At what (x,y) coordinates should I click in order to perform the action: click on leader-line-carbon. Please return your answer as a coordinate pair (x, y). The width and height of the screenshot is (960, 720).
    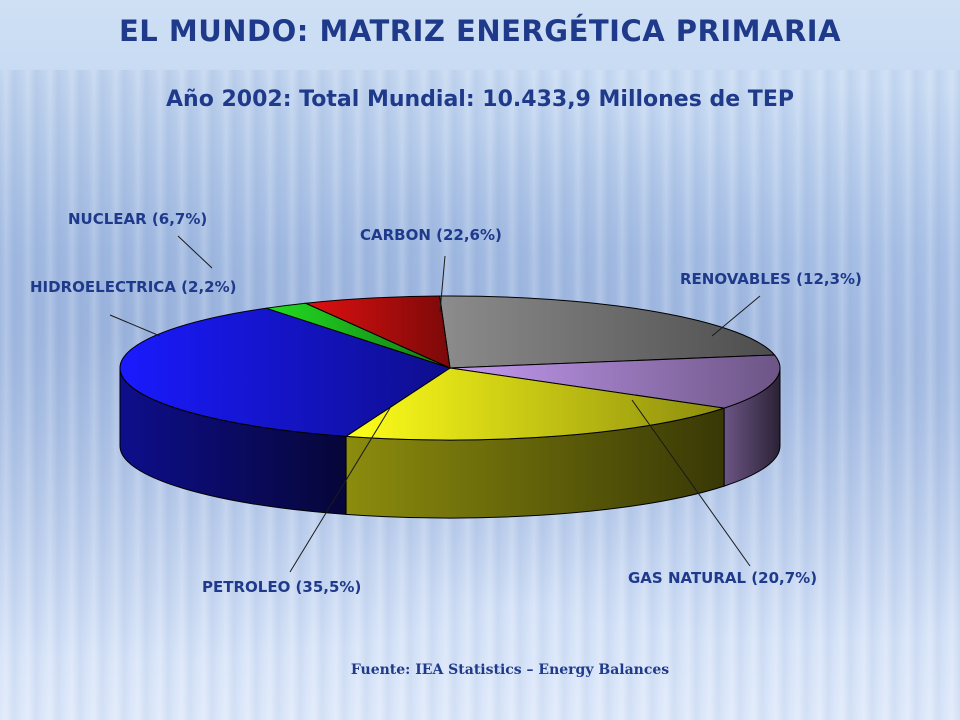
    Looking at the image, I should click on (442, 284).